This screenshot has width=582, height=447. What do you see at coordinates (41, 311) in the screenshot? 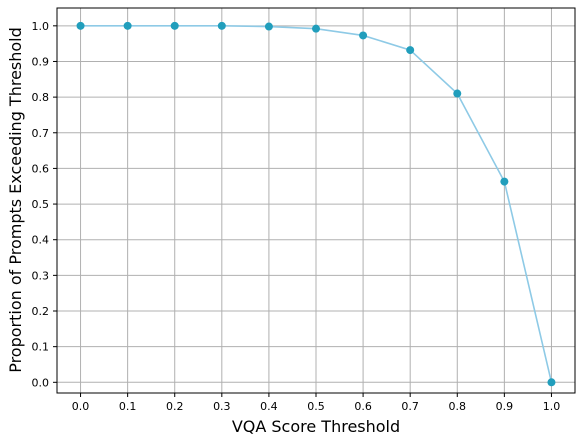
I see `y-tick-label: 0.2` at bounding box center [41, 311].